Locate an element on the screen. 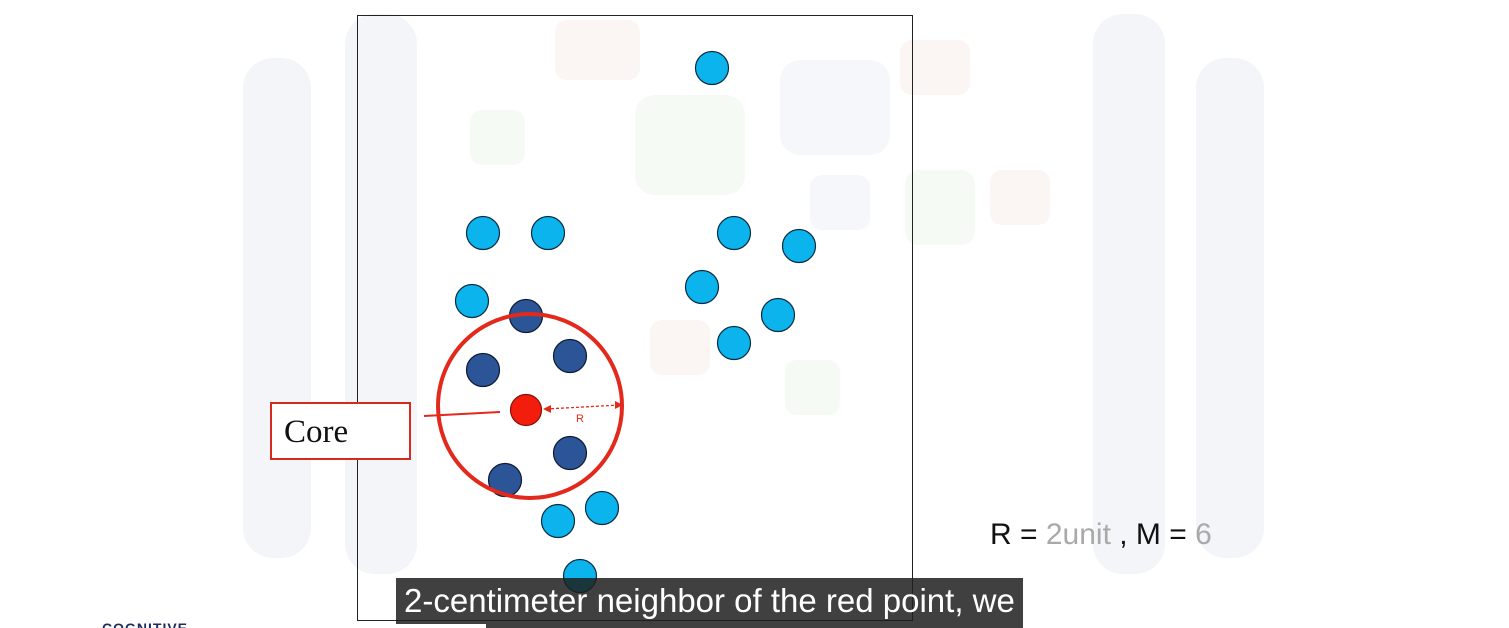 The width and height of the screenshot is (1509, 628). neighborhood-circle is located at coordinates (530, 406).